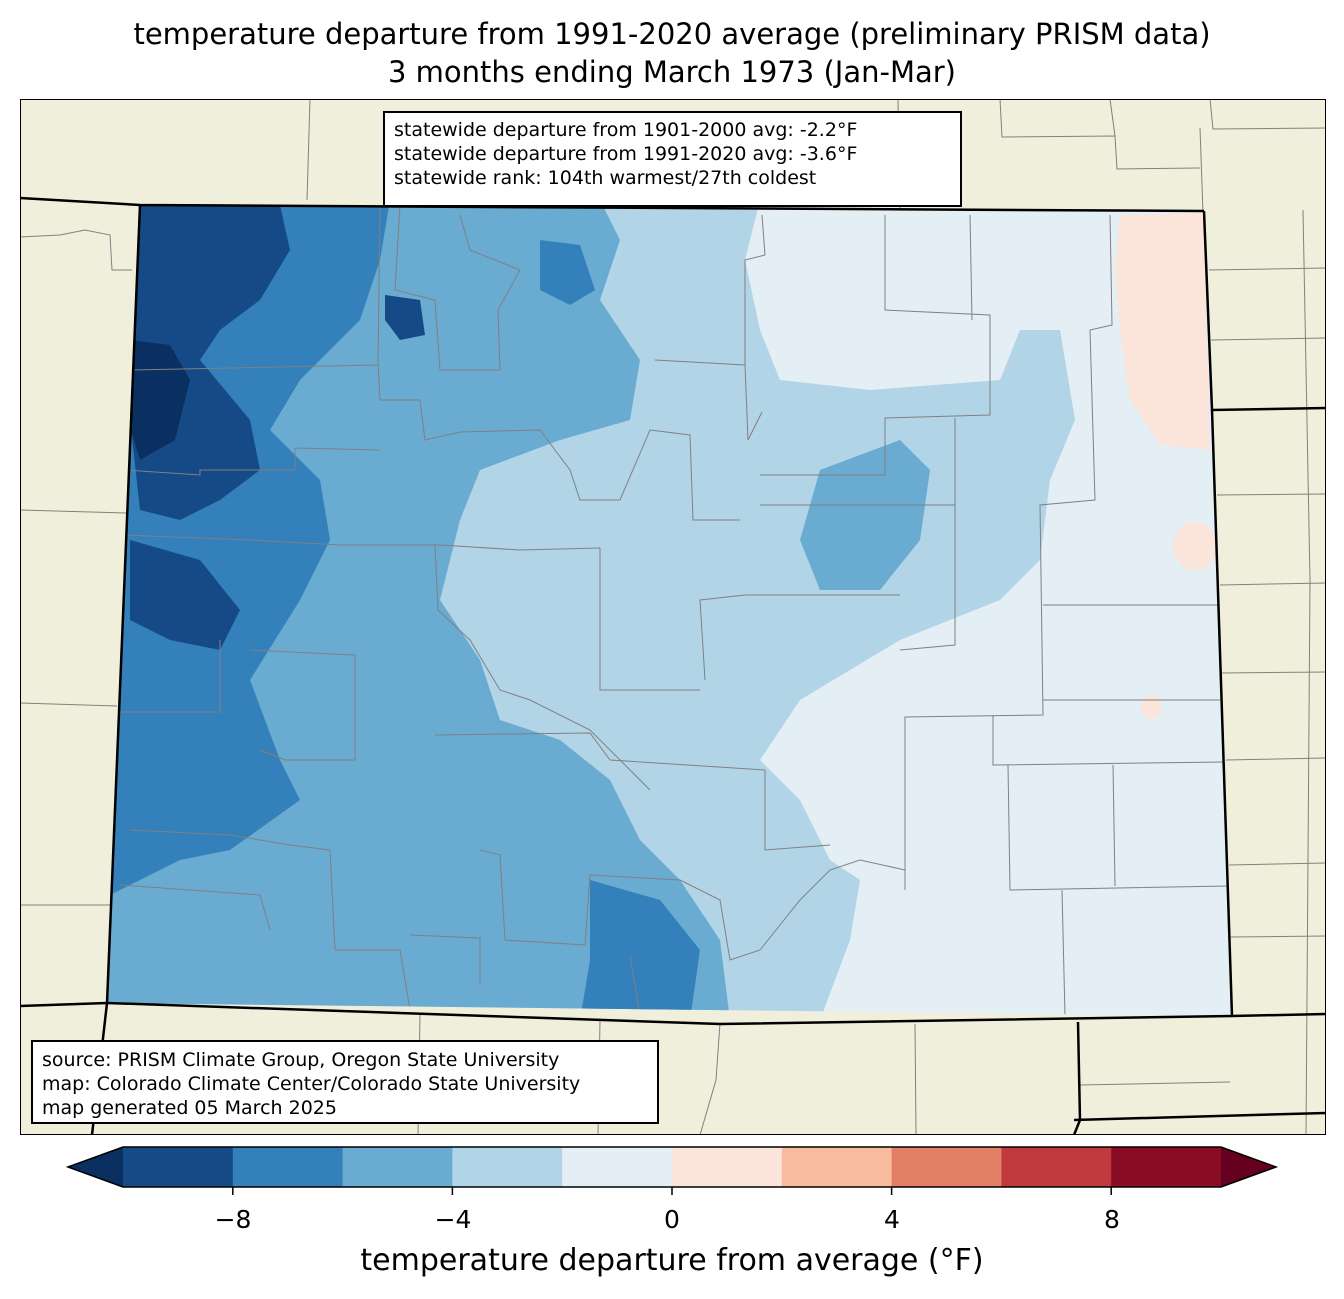 The image size is (1344, 1299). I want to click on colorbar-tick-label: −8, so click(233, 1219).